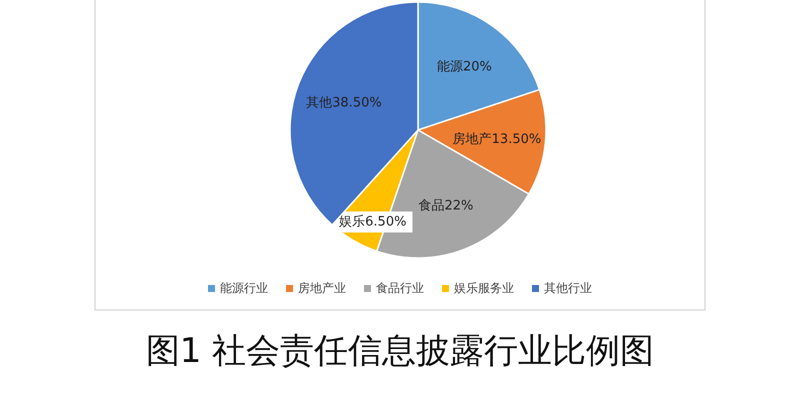 This screenshot has height=394, width=800. What do you see at coordinates (568, 288) in the screenshot?
I see `legend-label: 其他行业` at bounding box center [568, 288].